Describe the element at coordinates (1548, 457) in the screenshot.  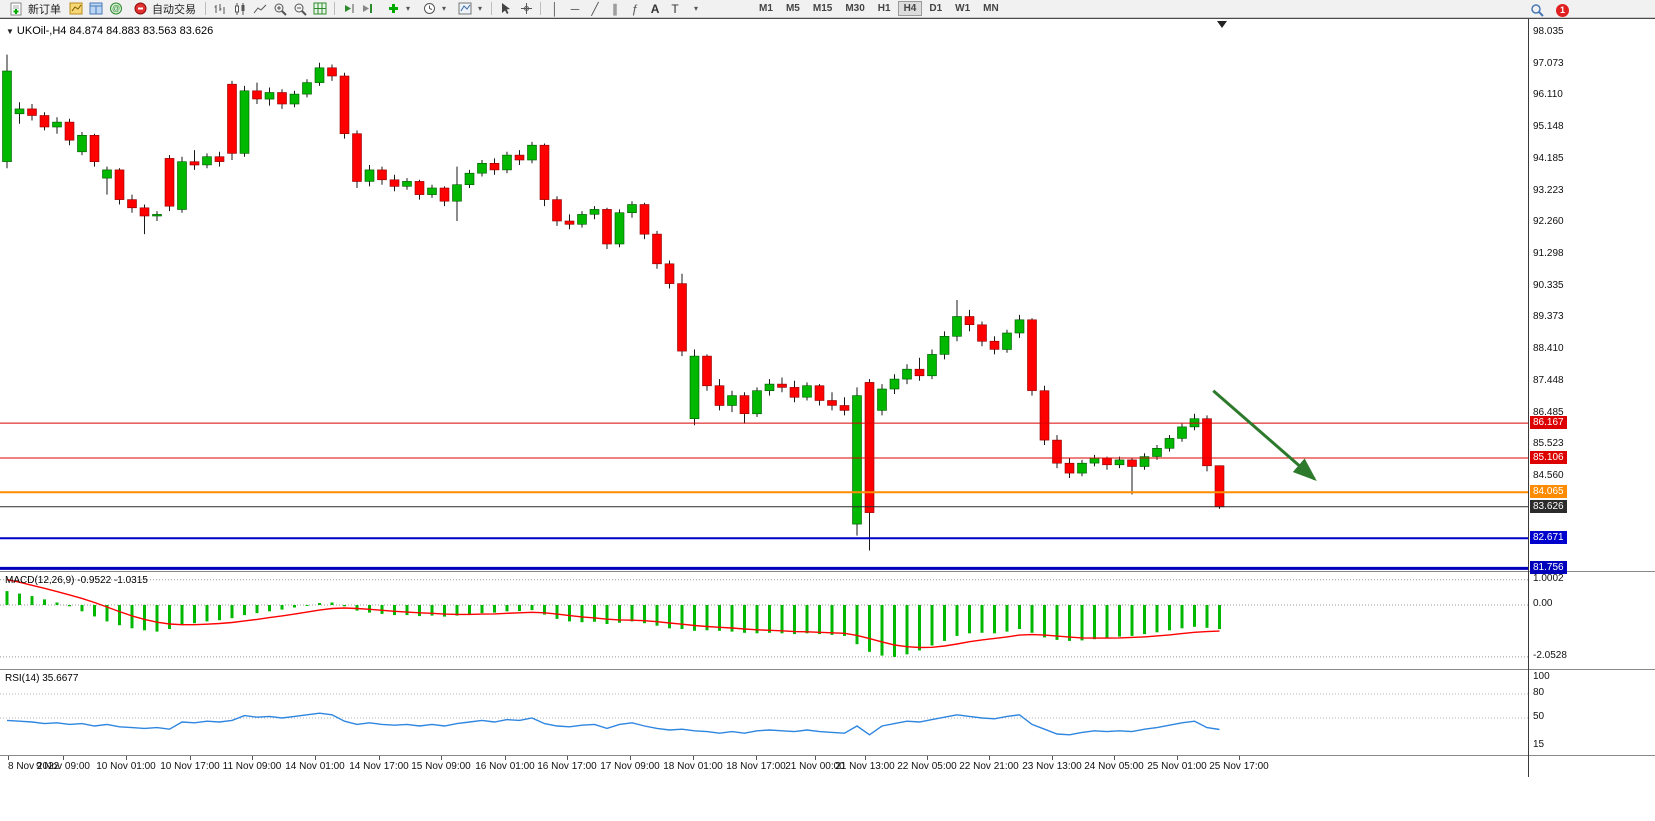
I see `price-line-label: 85.106` at that location.